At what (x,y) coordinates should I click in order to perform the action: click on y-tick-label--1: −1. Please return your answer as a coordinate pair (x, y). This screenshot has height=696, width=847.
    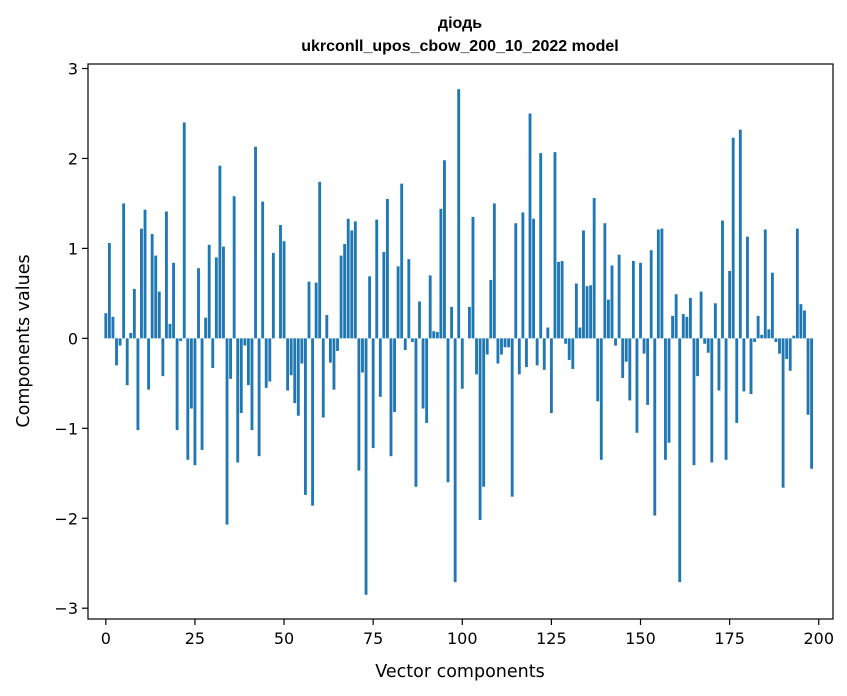
    Looking at the image, I should click on (66, 428).